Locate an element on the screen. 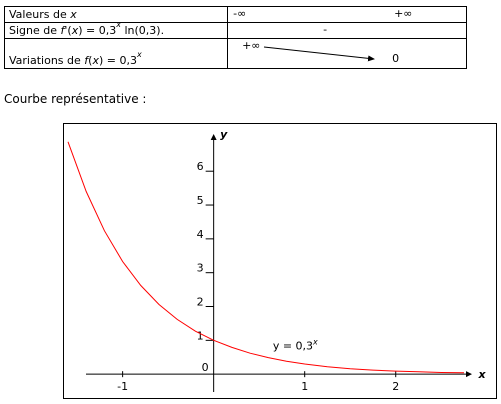  var-label-x: x is located at coordinates (95, 60).